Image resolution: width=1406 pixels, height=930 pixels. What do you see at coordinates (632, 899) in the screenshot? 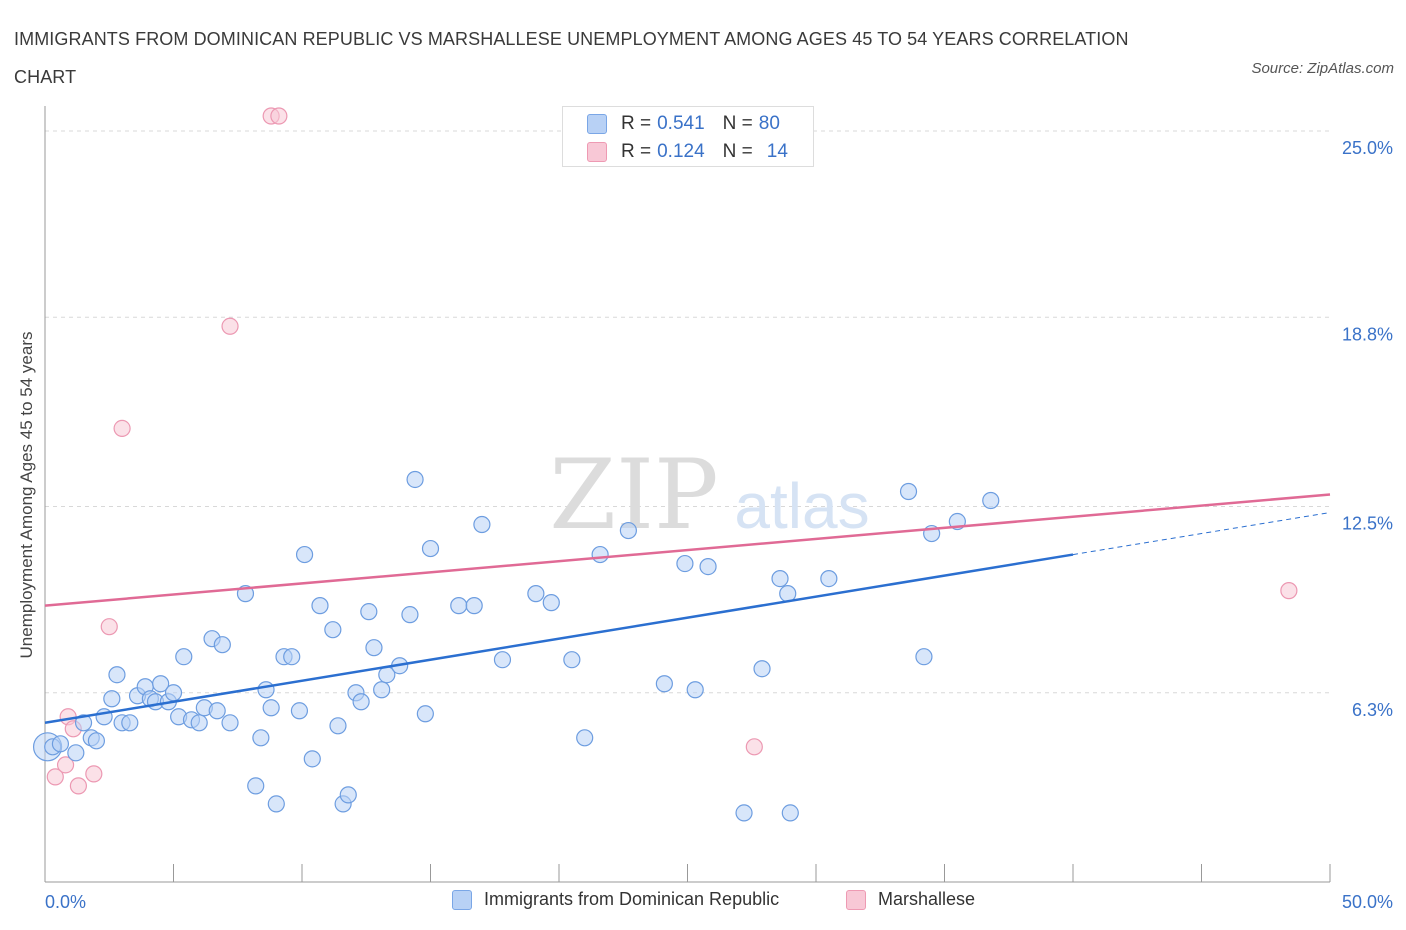
I see `legend-label-dominican: Immigrants from Dominican Republic` at bounding box center [632, 899].